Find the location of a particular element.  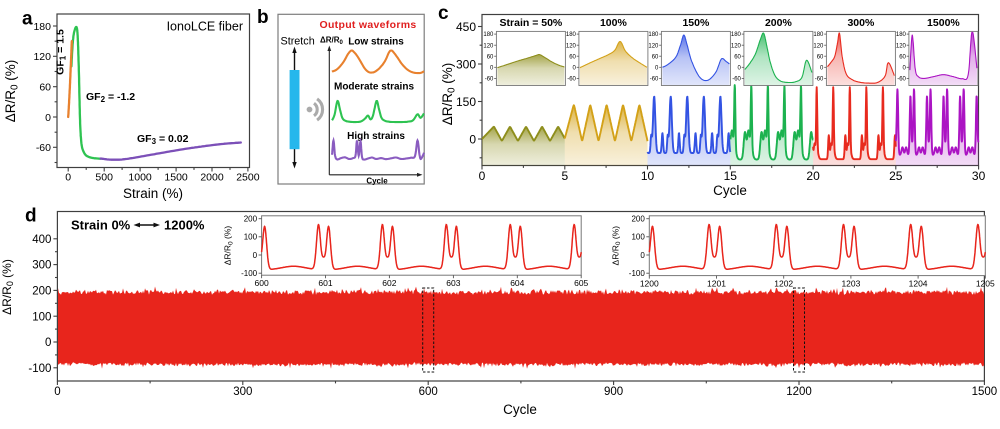

svg-text: 1200 is located at coordinates (799, 392).